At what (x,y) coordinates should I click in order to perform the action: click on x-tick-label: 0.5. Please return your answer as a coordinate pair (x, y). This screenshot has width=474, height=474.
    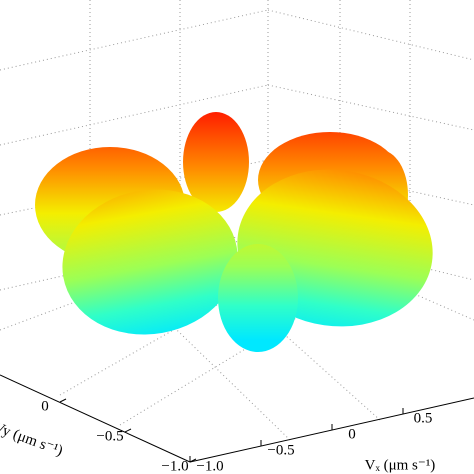
    Looking at the image, I should click on (423, 418).